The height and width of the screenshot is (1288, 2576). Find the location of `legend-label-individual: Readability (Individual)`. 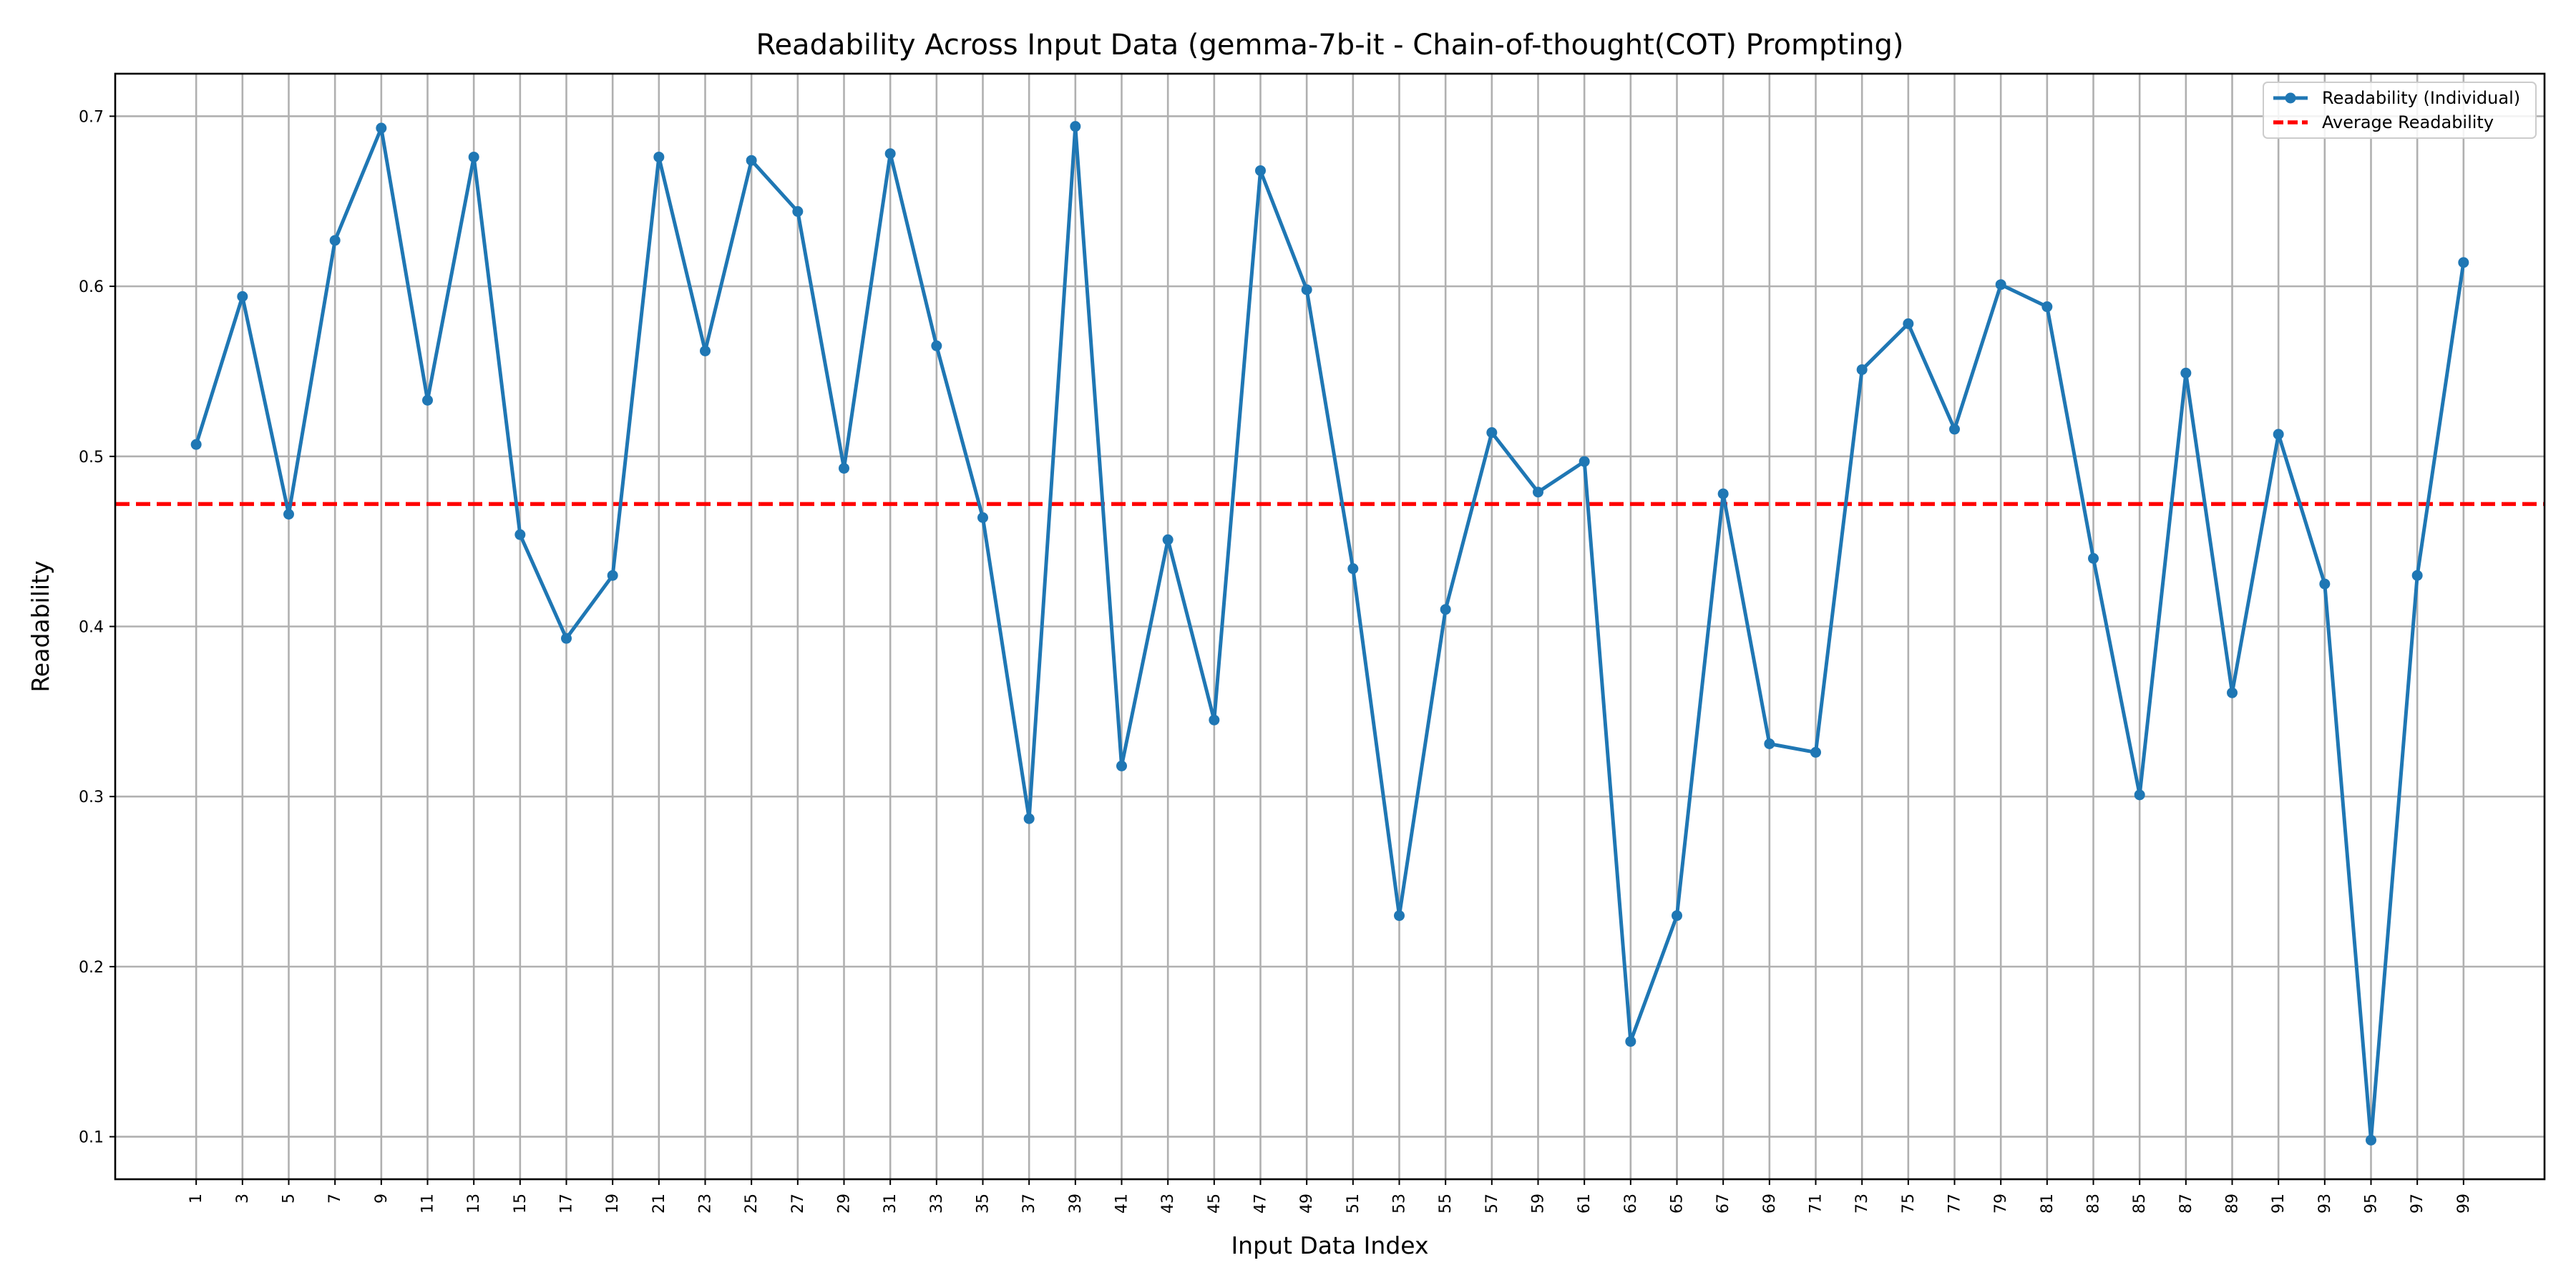

legend-label-individual: Readability (Individual) is located at coordinates (2421, 98).